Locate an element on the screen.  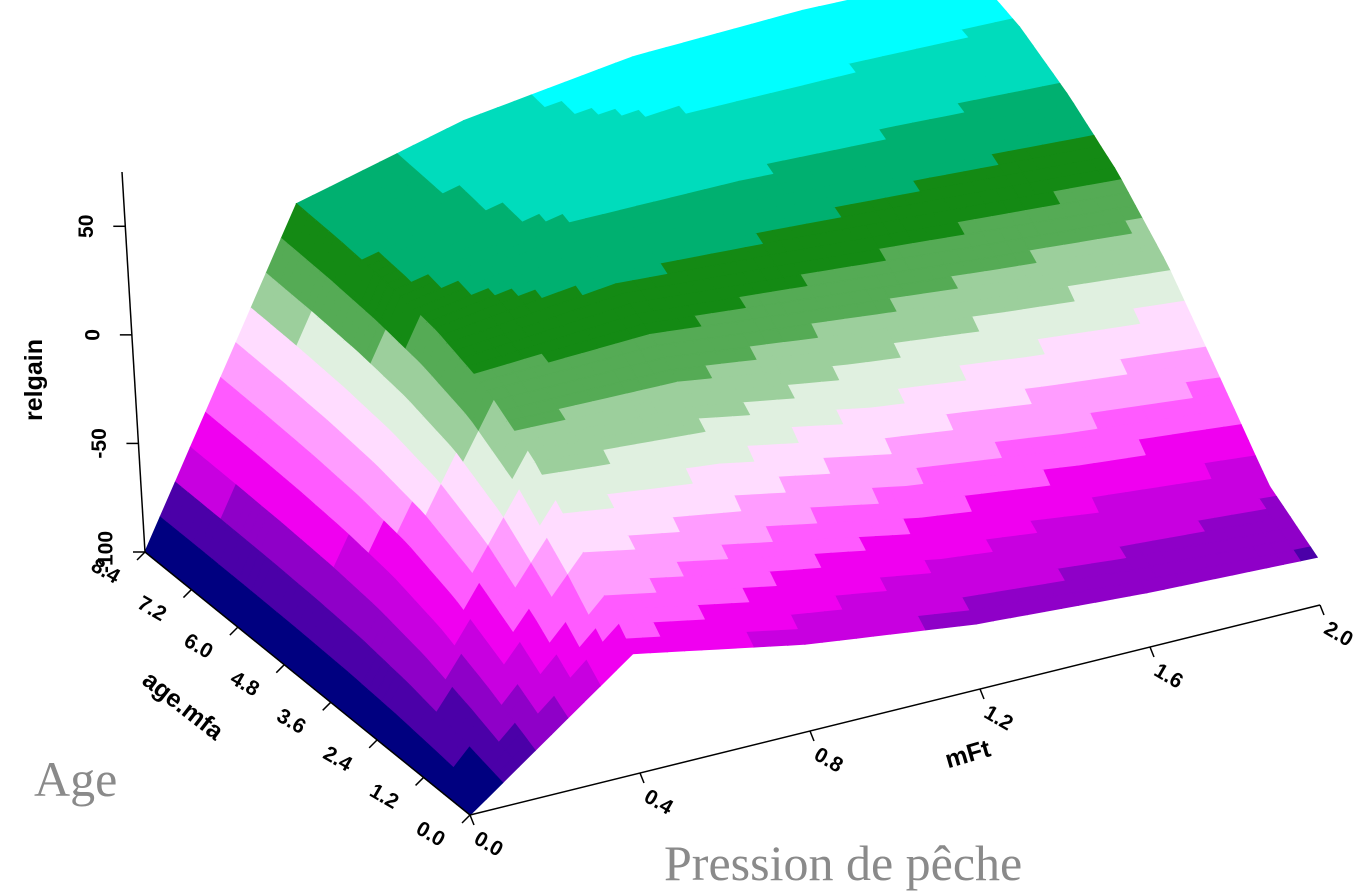
age-annotation: Age is located at coordinates (75, 779).